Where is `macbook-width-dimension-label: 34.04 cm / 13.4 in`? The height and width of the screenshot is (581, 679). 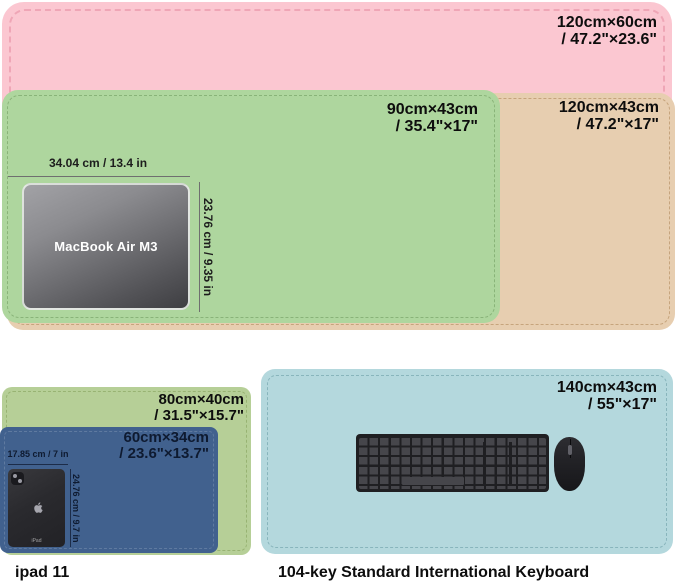
macbook-width-dimension-label: 34.04 cm / 13.4 in is located at coordinates (98, 163).